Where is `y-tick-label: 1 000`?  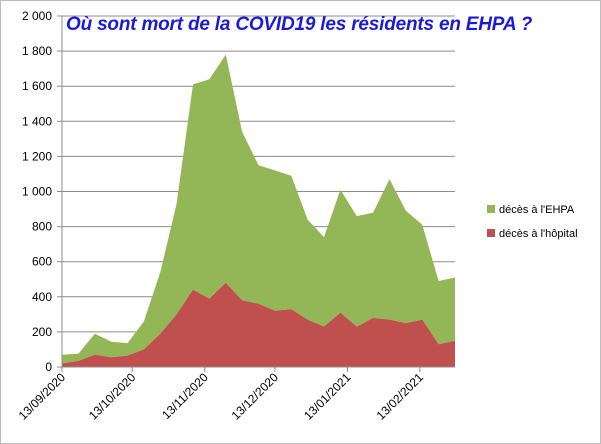
y-tick-label: 1 000 is located at coordinates (37, 192).